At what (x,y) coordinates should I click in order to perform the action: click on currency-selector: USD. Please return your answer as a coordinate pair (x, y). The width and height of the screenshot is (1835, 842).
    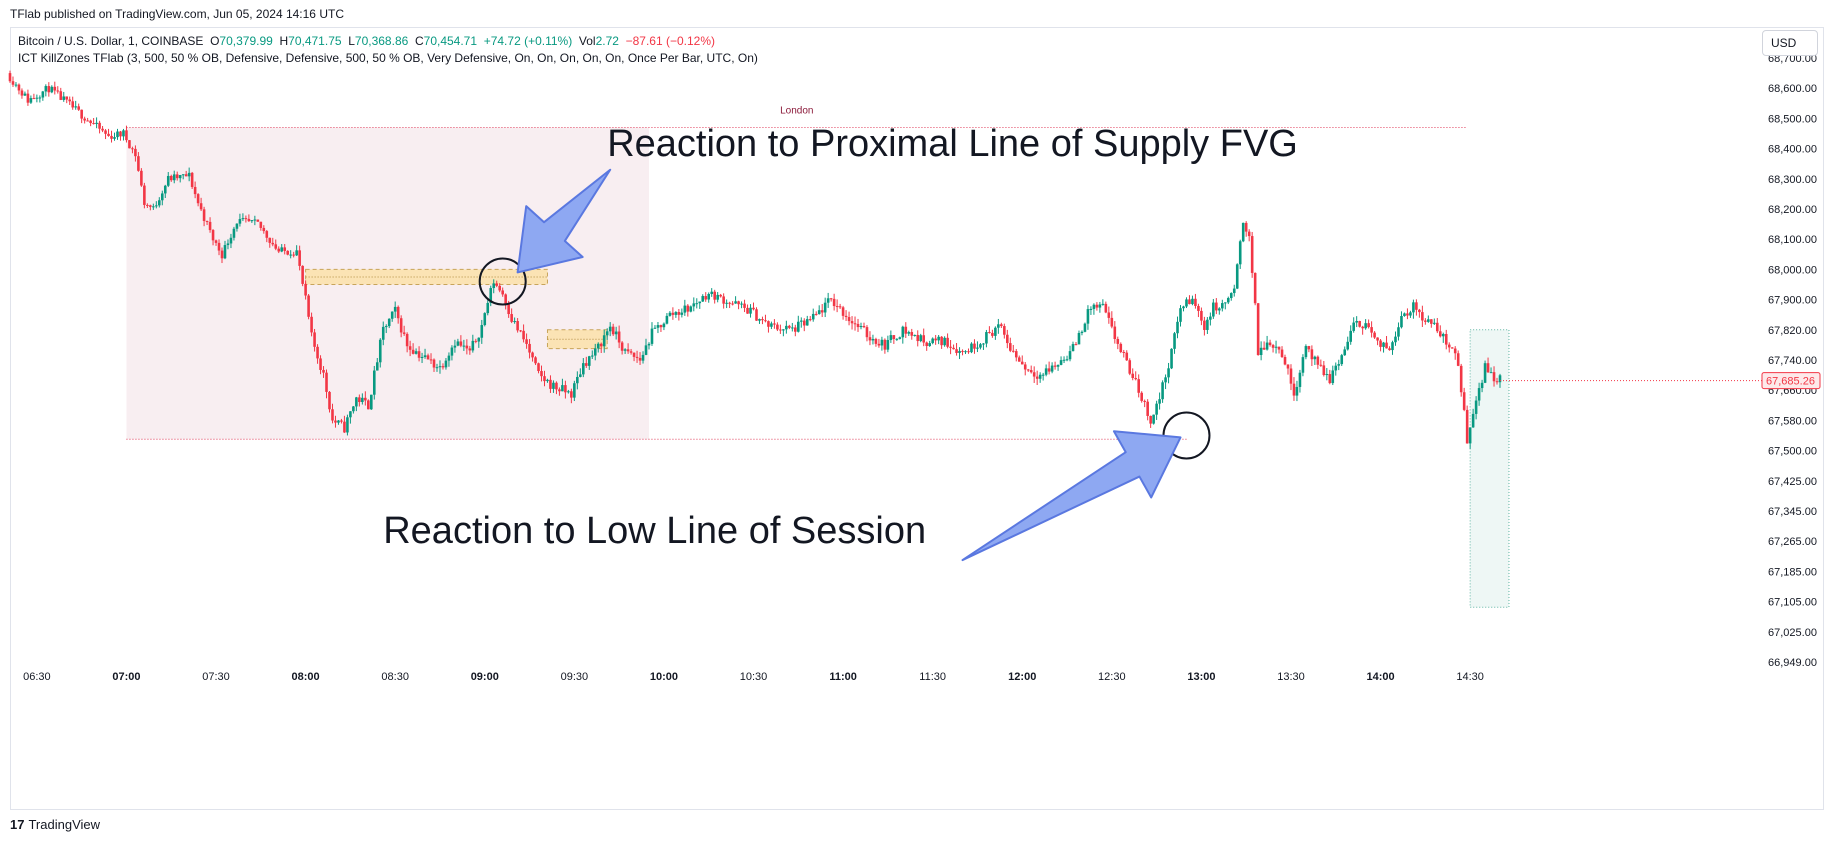
    Looking at the image, I should click on (1790, 43).